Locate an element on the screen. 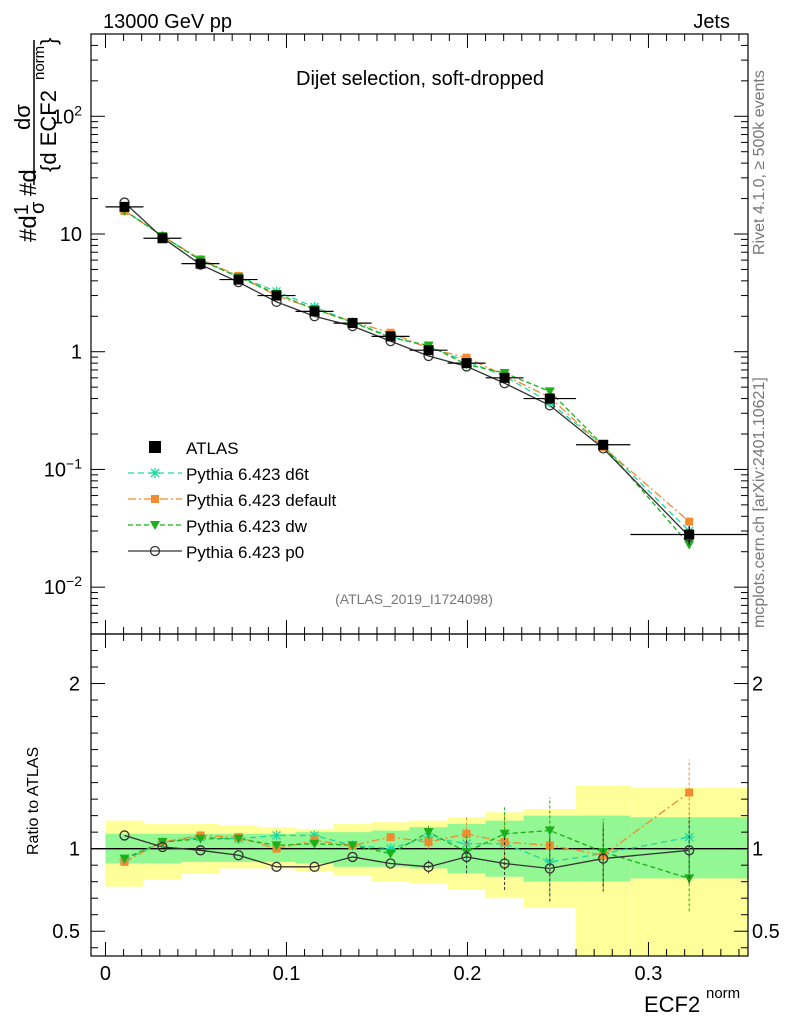 Image resolution: width=786 pixels, height=1024 pixels. ratio-tick-label-left: 1 is located at coordinates (74, 850).